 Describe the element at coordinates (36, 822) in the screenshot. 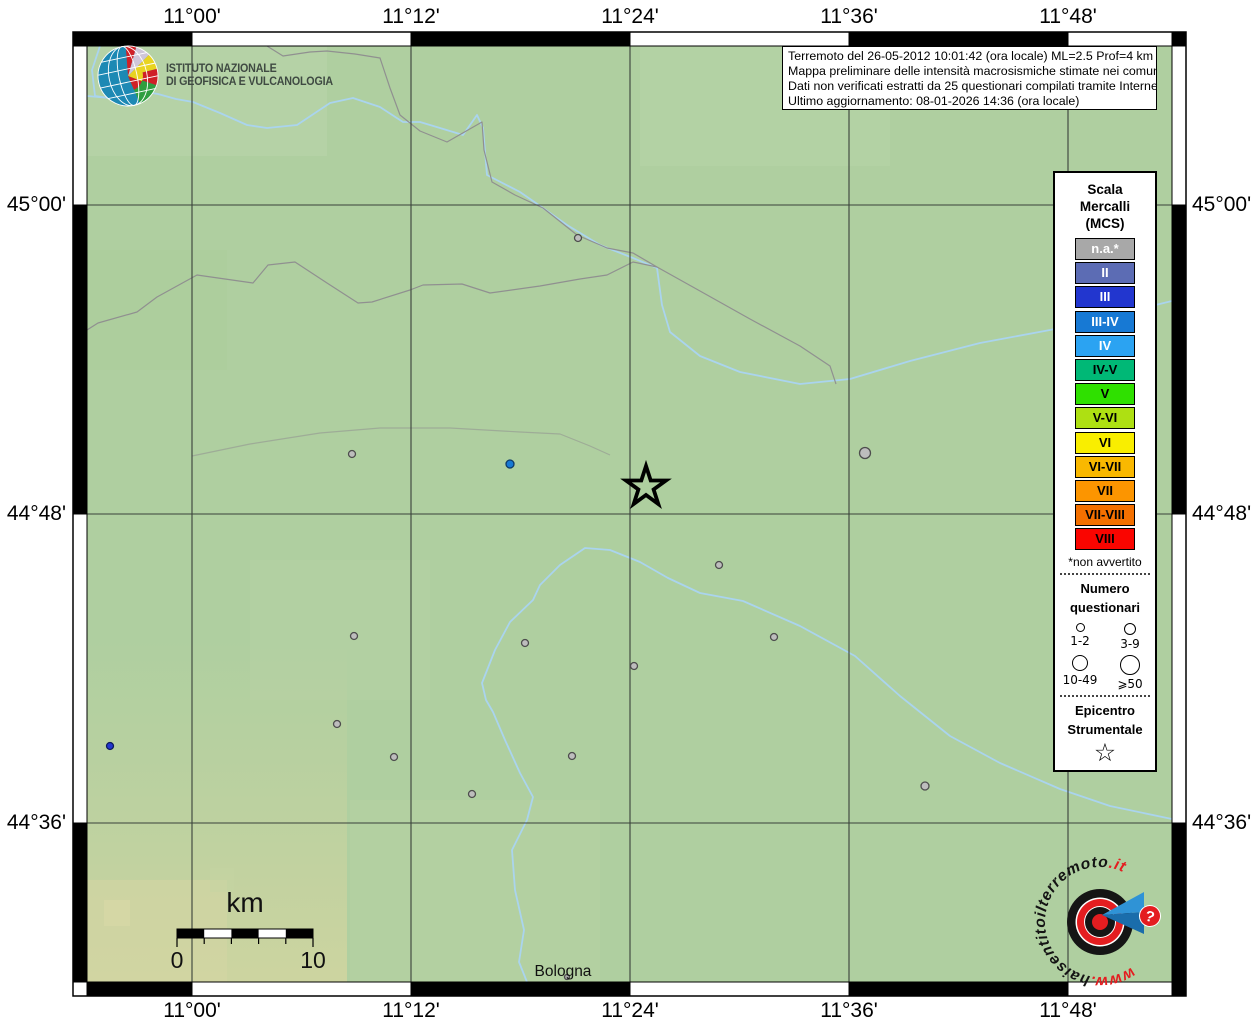

I see `axis-label-left: 44°36'` at that location.